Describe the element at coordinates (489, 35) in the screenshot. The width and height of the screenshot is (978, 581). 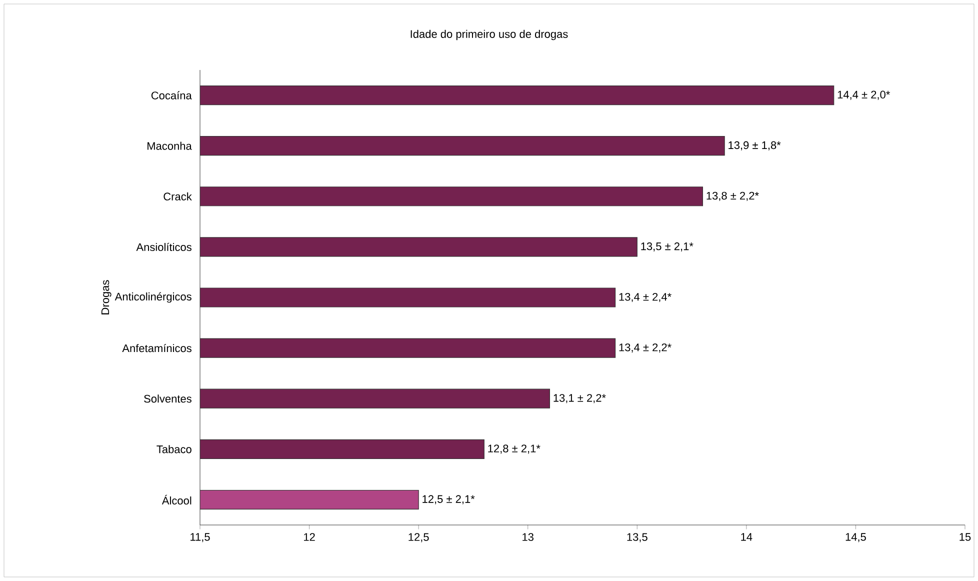
I see `chart-title: Idade do primeiro uso de drogas` at that location.